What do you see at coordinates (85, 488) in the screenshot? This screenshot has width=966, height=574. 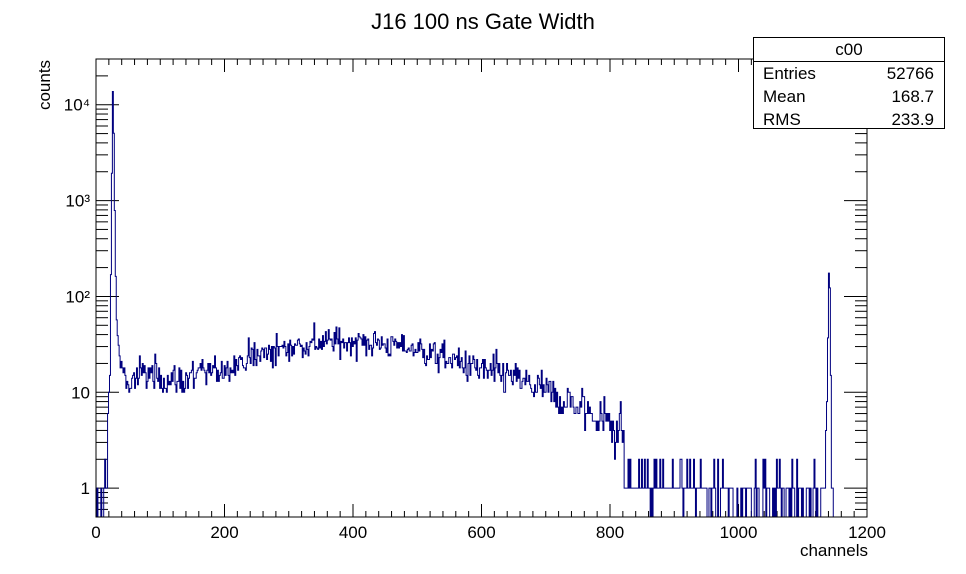 I see `y-tick-label: 1` at bounding box center [85, 488].